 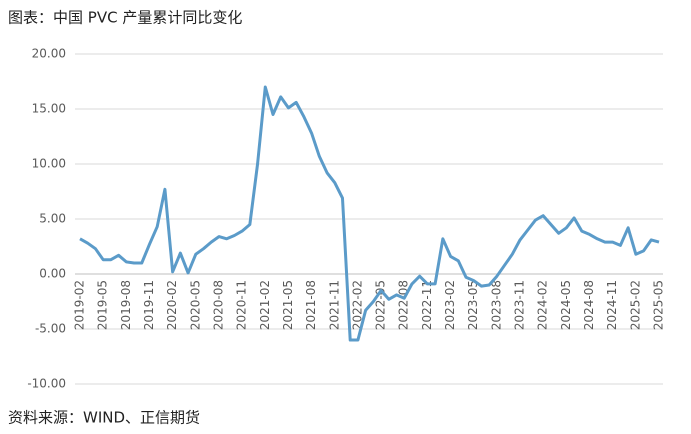 What do you see at coordinates (49, 109) in the screenshot?
I see `y-tick-label: 15.00` at bounding box center [49, 109].